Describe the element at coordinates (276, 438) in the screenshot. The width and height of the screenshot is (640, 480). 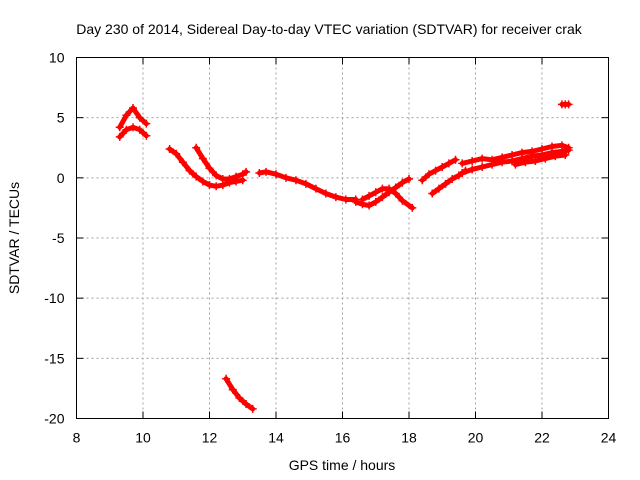
I see `x-tick-label: 14` at that location.